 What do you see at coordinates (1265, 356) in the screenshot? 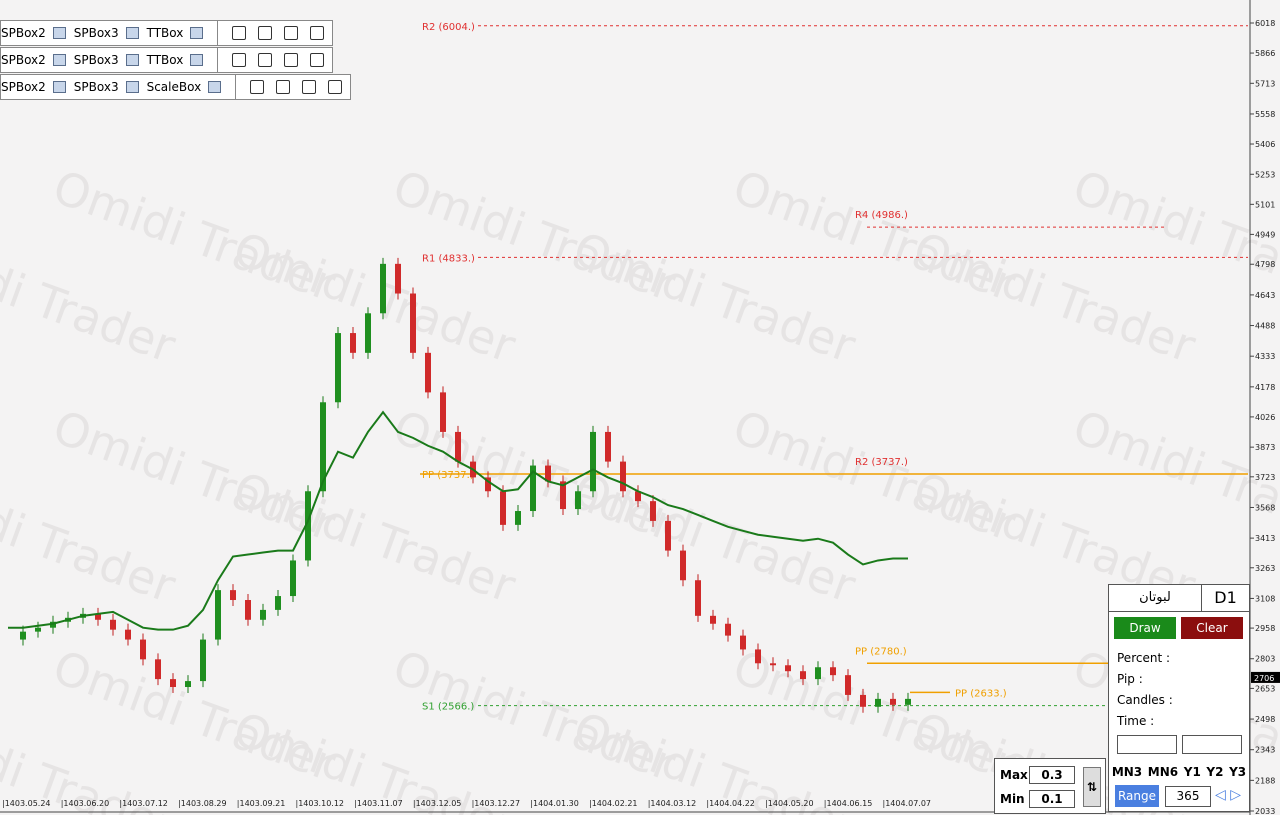
I see `y-tick-label: 4333` at bounding box center [1265, 356].